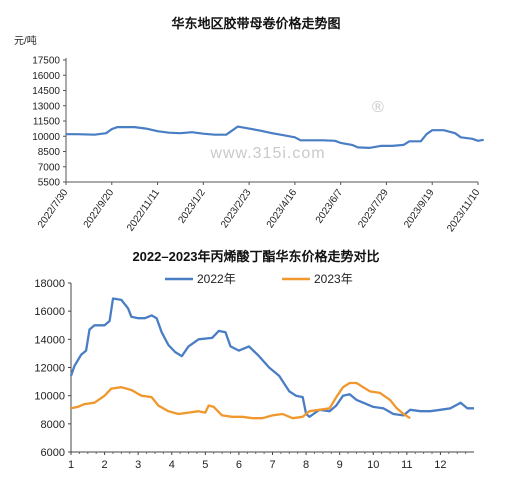 The image size is (512, 486). Describe the element at coordinates (143, 210) in the screenshot. I see `chart1-x-tick-label: 2022/11/11` at that location.